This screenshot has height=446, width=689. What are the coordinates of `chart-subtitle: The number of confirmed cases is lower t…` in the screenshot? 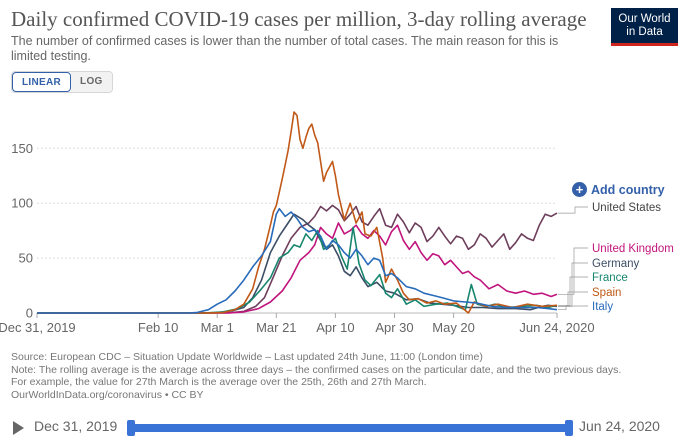 It's located at (285, 48).